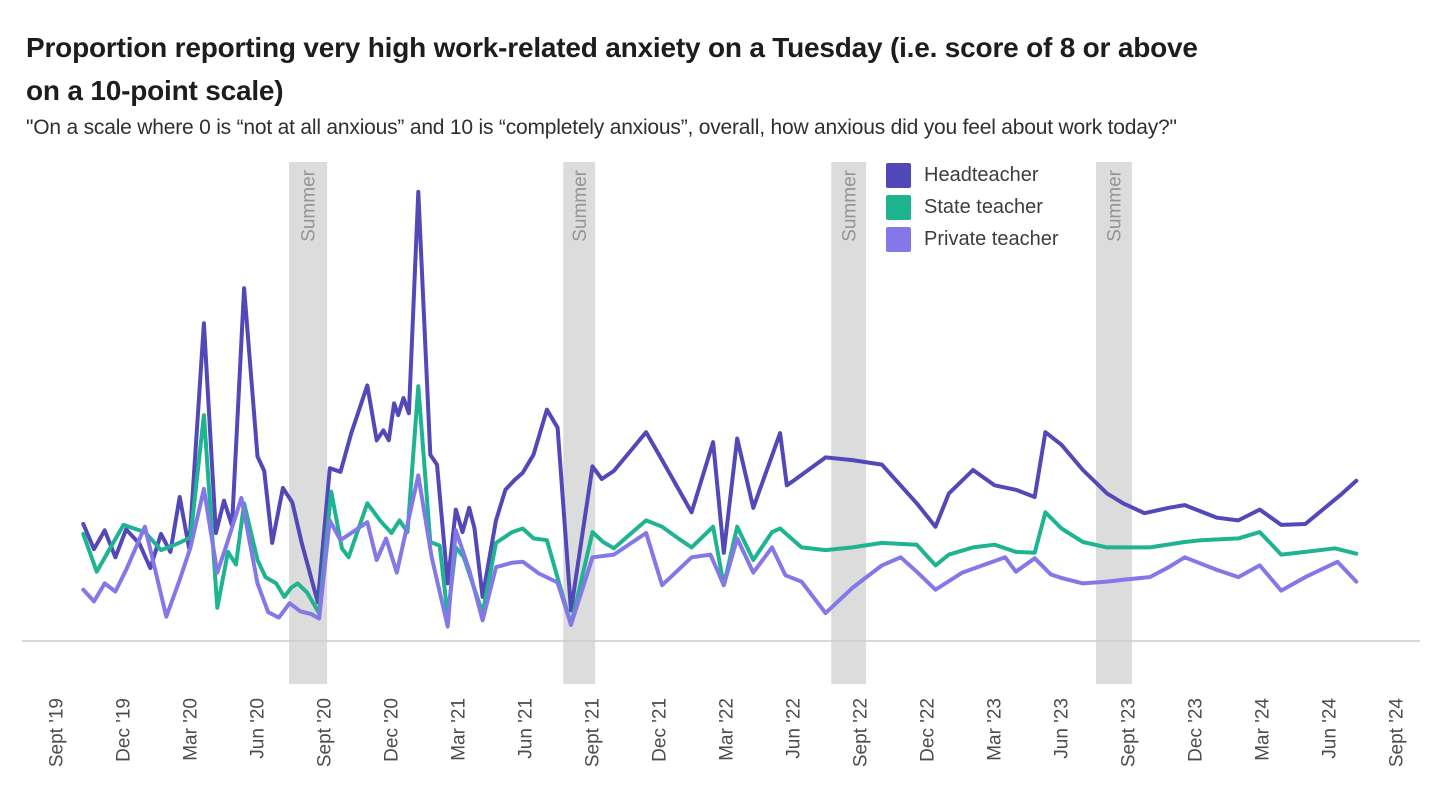 This screenshot has width=1440, height=800. What do you see at coordinates (1397, 733) in the screenshot?
I see `x-tick-label: Sept '24` at bounding box center [1397, 733].